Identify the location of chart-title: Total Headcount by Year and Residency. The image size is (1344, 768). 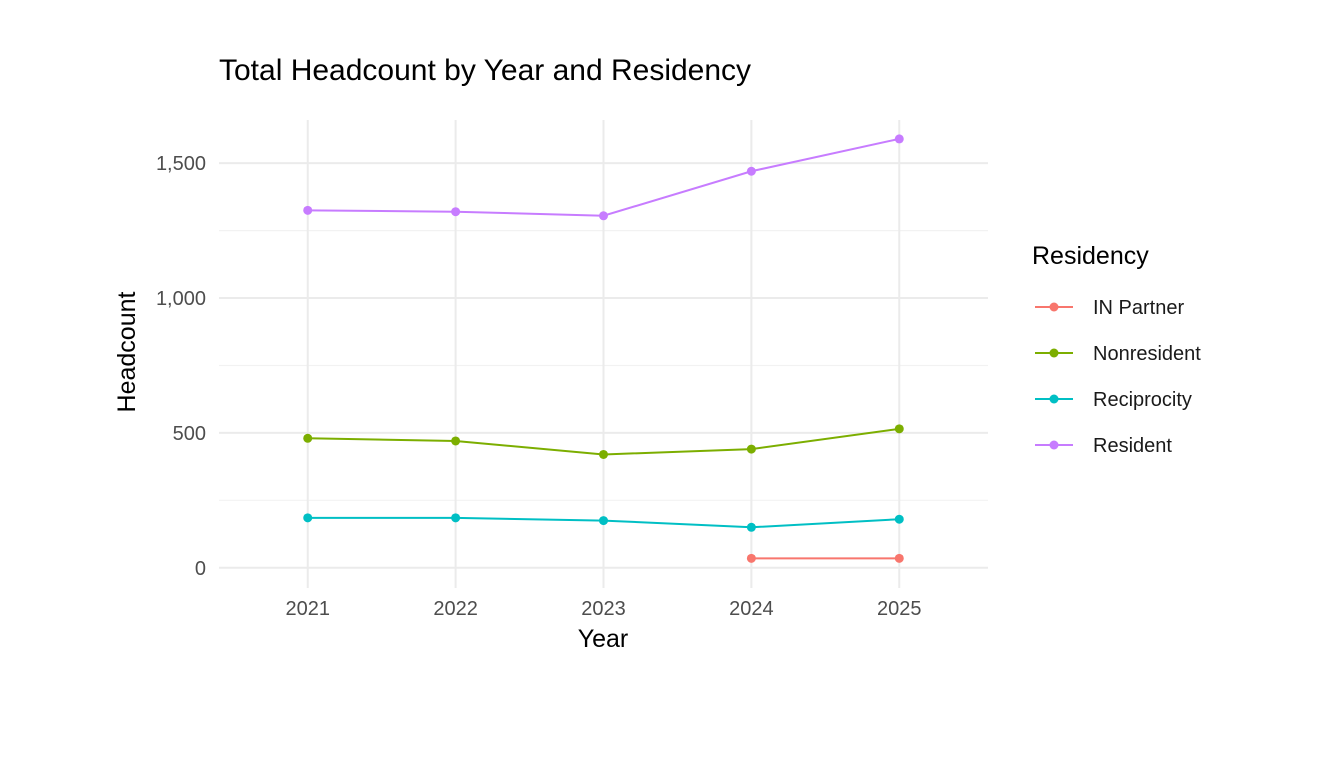
(485, 70).